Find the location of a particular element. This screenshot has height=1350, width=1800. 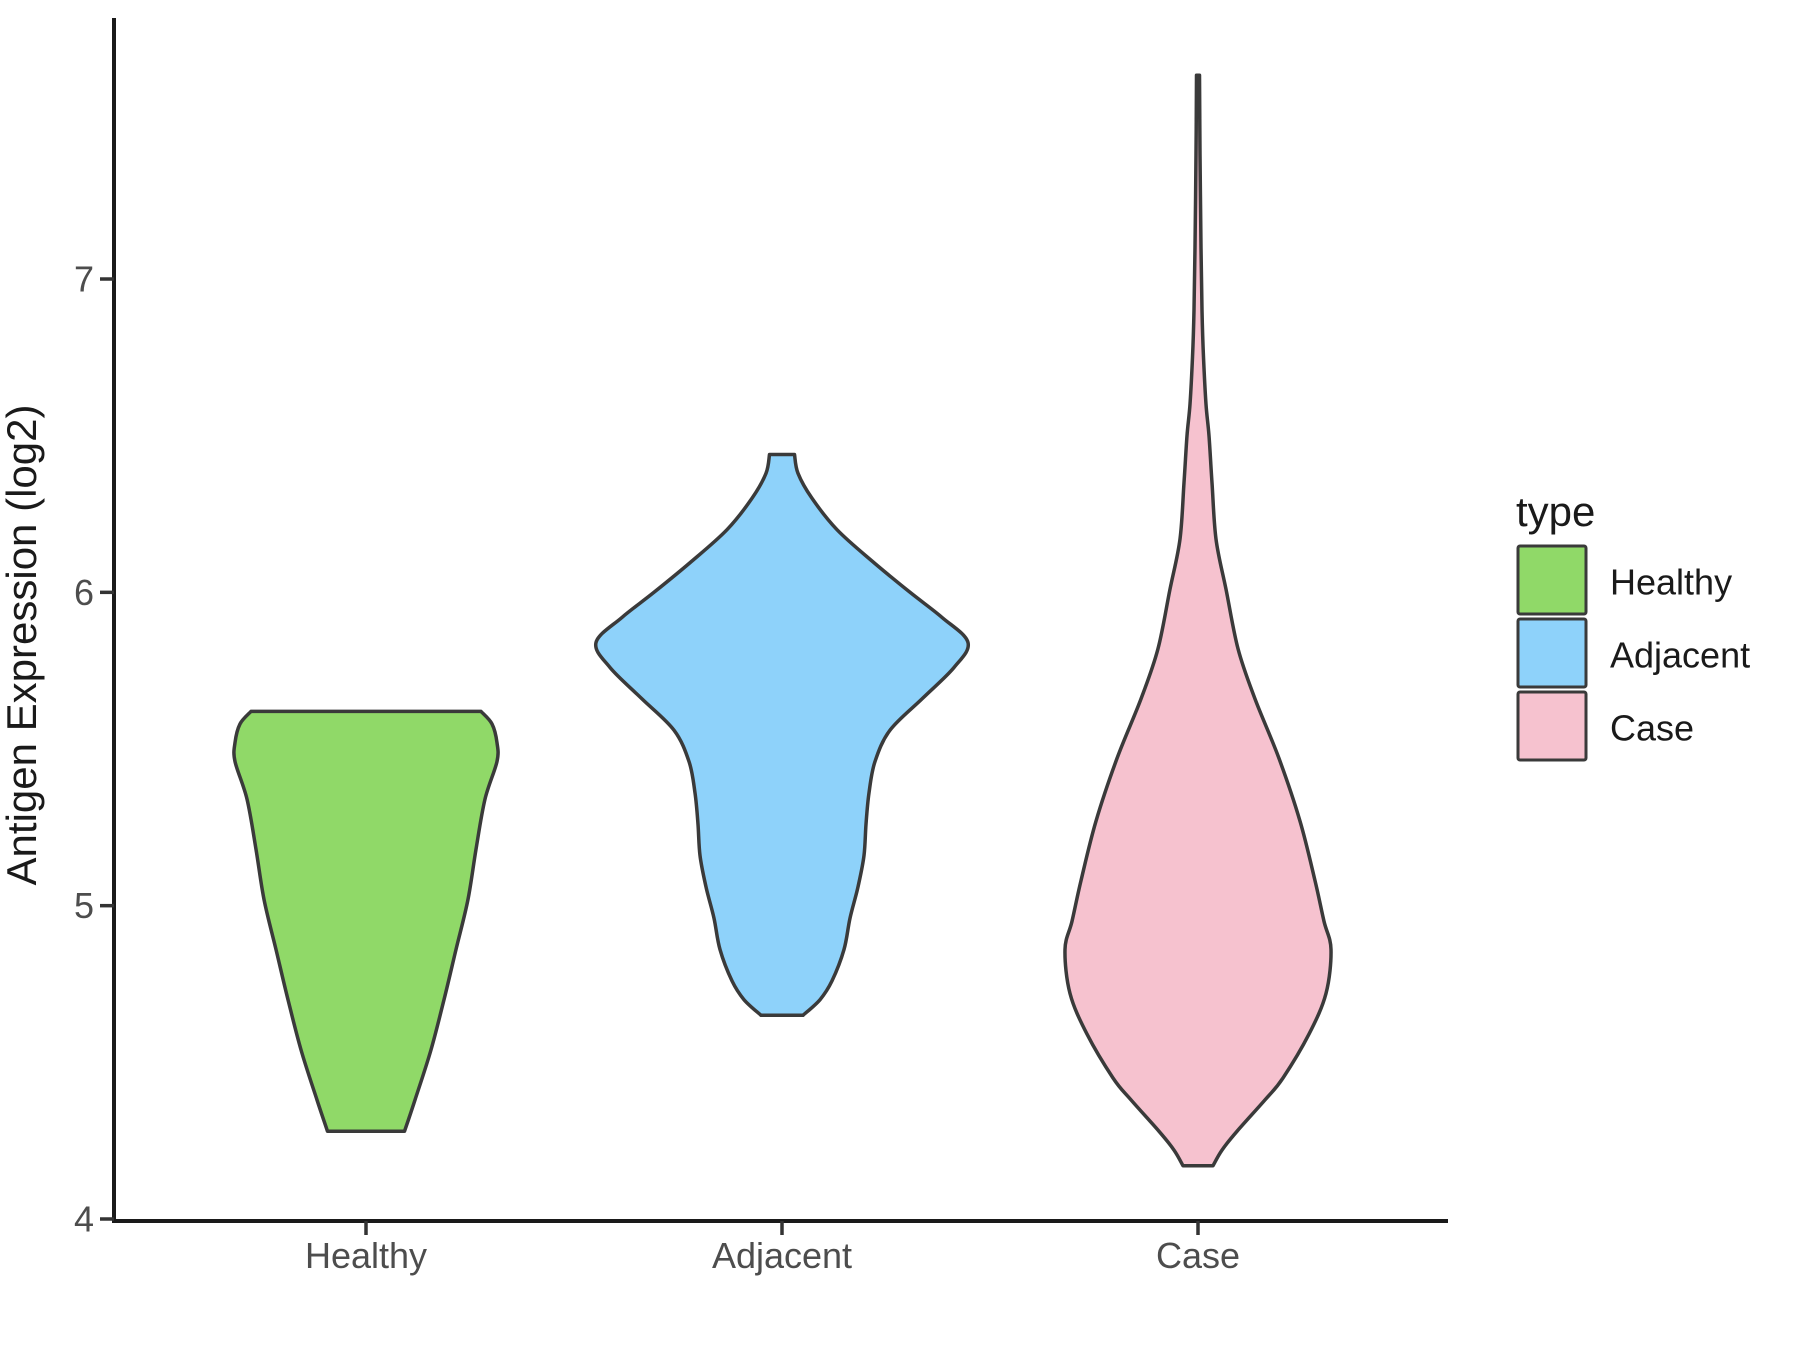

legend-keys: Healthy Adjacent Case is located at coordinates (1633, 653).